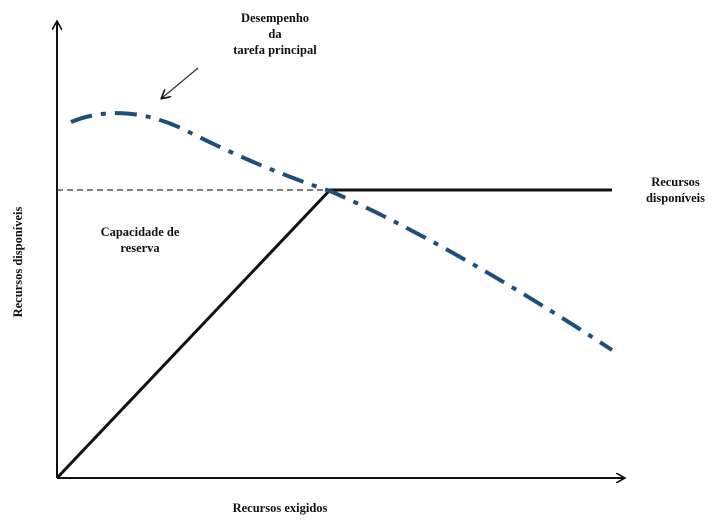  What do you see at coordinates (180, 82) in the screenshot?
I see `performance-pointer-arrow` at bounding box center [180, 82].